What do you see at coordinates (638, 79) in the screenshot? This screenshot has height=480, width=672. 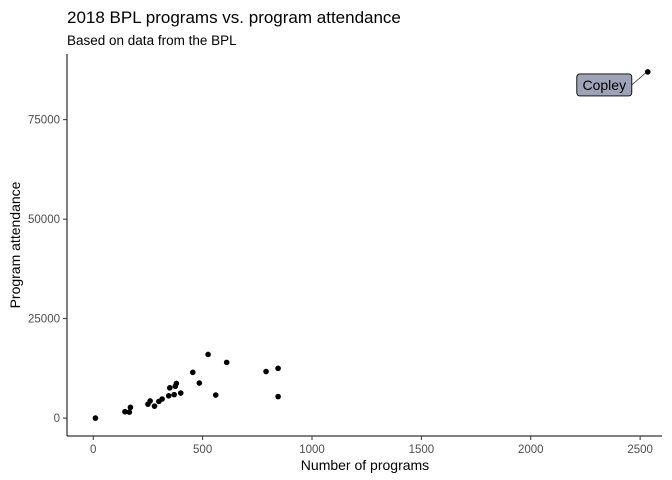 I see `annotation-leader-line` at bounding box center [638, 79].